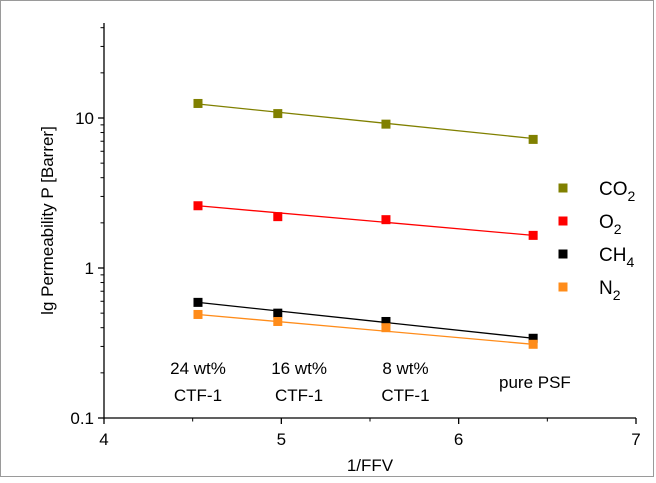 Image resolution: width=656 pixels, height=483 pixels. What do you see at coordinates (563, 188) in the screenshot?
I see `legend-marker-co2` at bounding box center [563, 188].